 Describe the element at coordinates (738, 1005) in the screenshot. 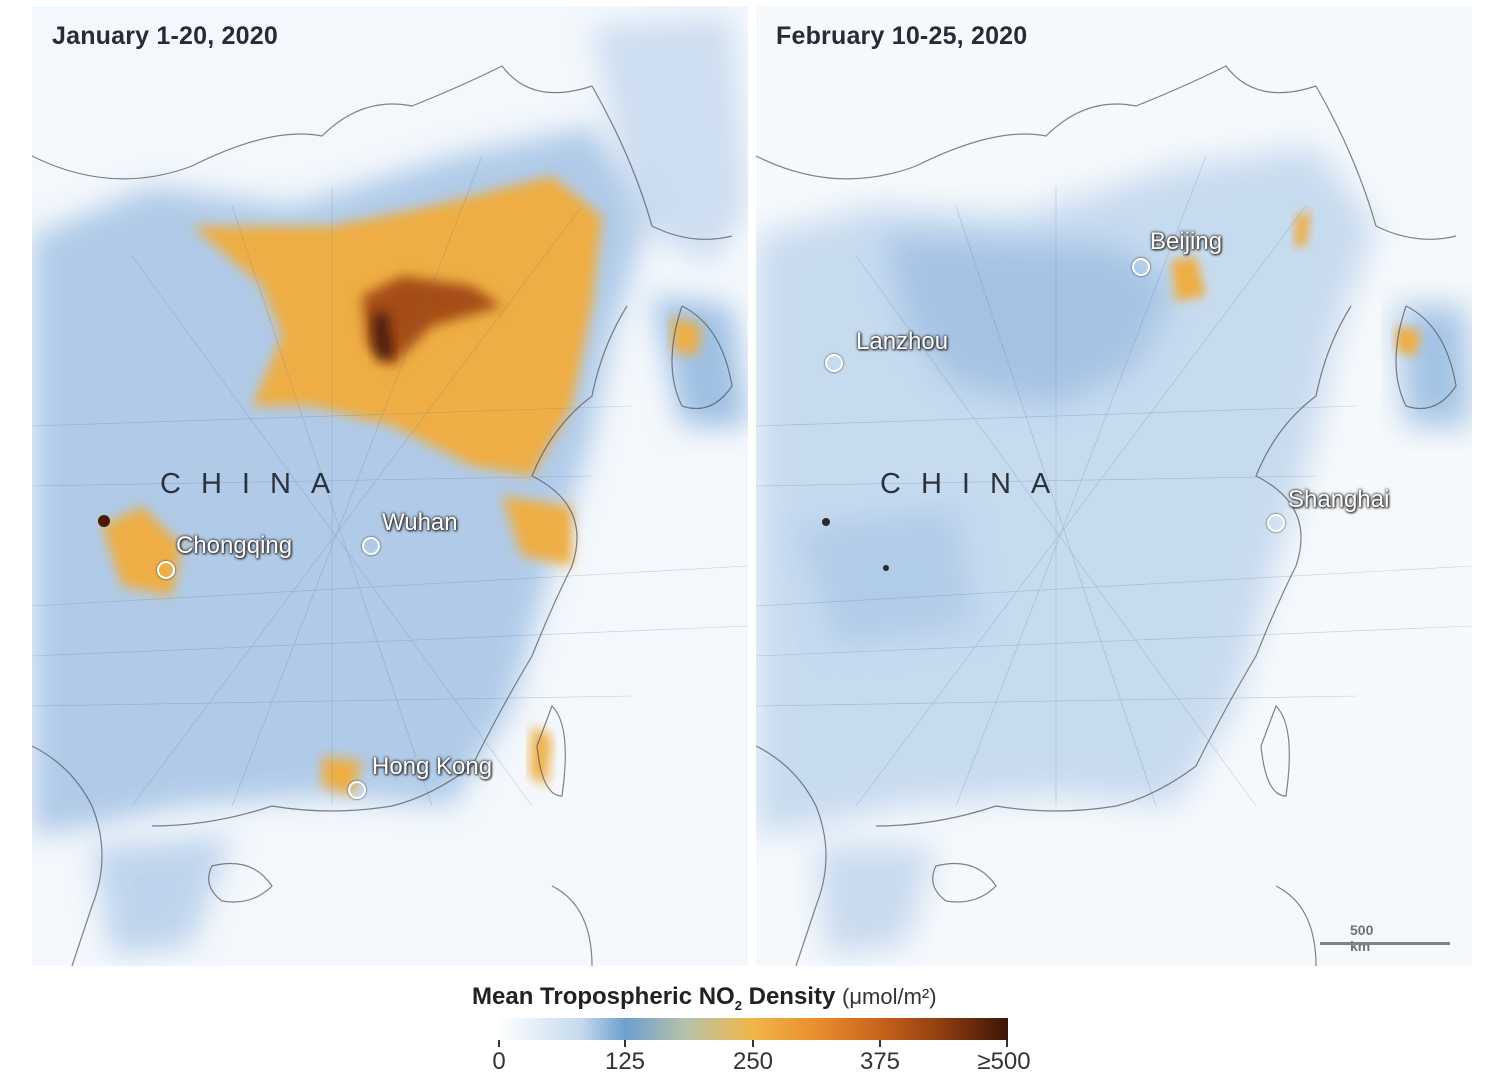

I see `legend-title-subscript: 2` at that location.